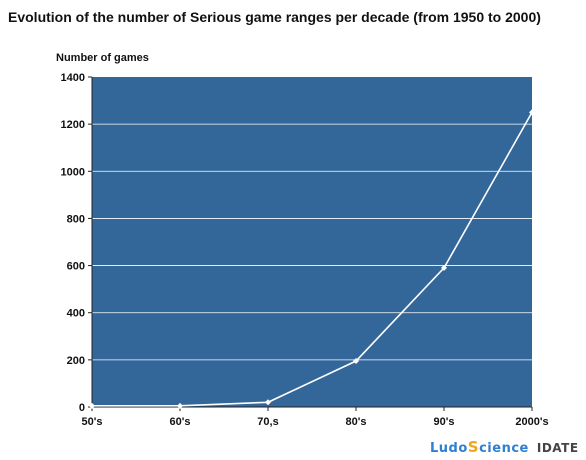 The height and width of the screenshot is (460, 586). Describe the element at coordinates (76, 219) in the screenshot. I see `y-tick-label: 800` at that location.